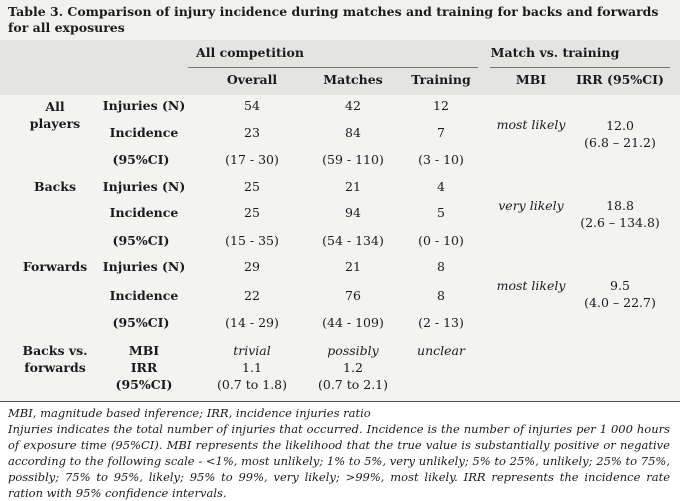 Image resolution: width=680 pixels, height=501 pixels. I want to click on table-cell: (0 - 10), so click(441, 240).